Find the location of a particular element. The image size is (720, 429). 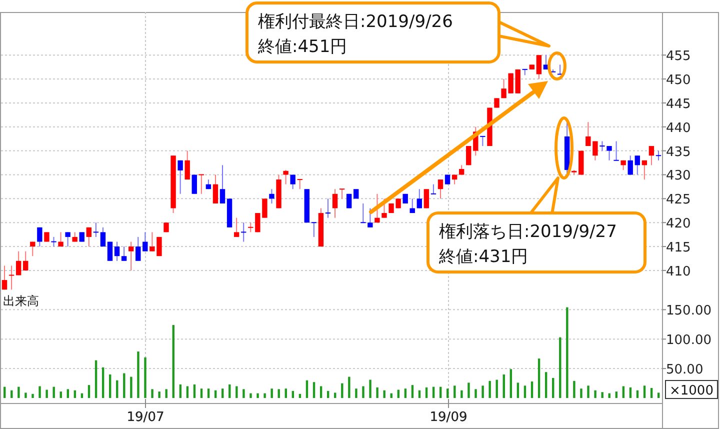

y-tick-label: 150.00 is located at coordinates (689, 311).